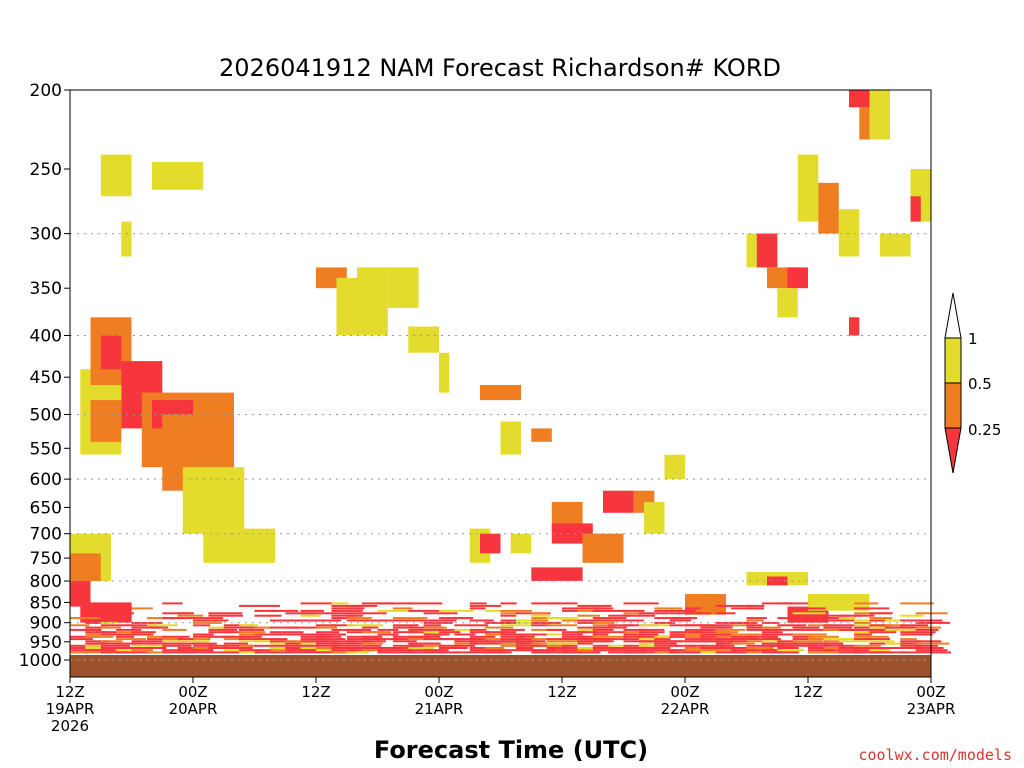 The height and width of the screenshot is (768, 1024). I want to click on chart-title: 2026041912 NAM Forecast Richardson# KORD, so click(500, 68).